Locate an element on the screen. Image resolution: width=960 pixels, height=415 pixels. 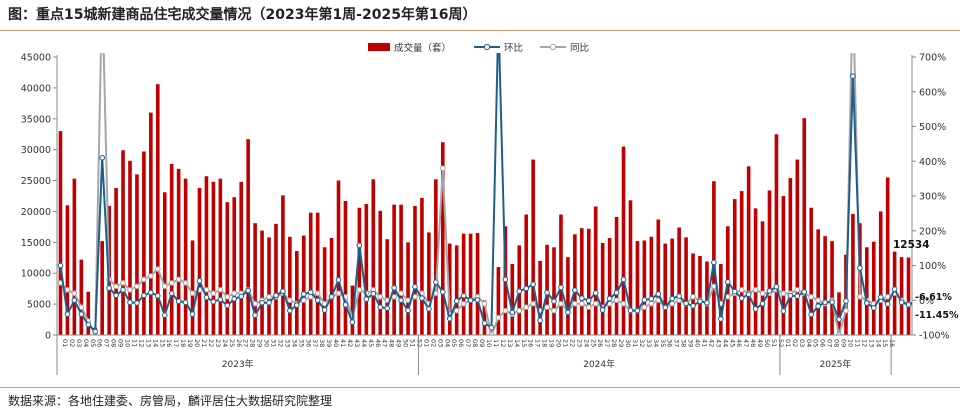
chart-legend: 成交量（套） 环比 同比 is located at coordinates (478, 48).